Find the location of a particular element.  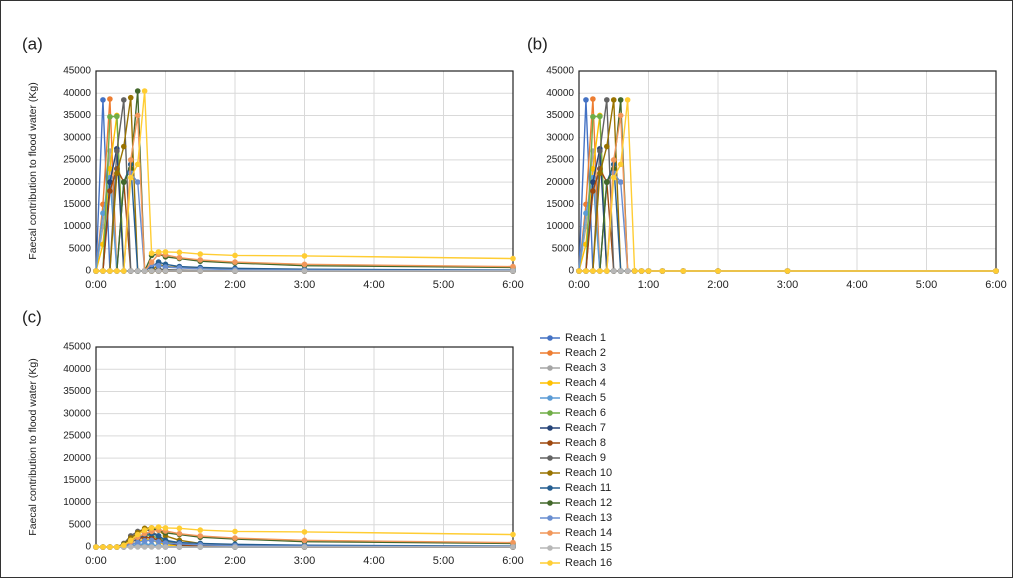

series-line is located at coordinates (787, 185).